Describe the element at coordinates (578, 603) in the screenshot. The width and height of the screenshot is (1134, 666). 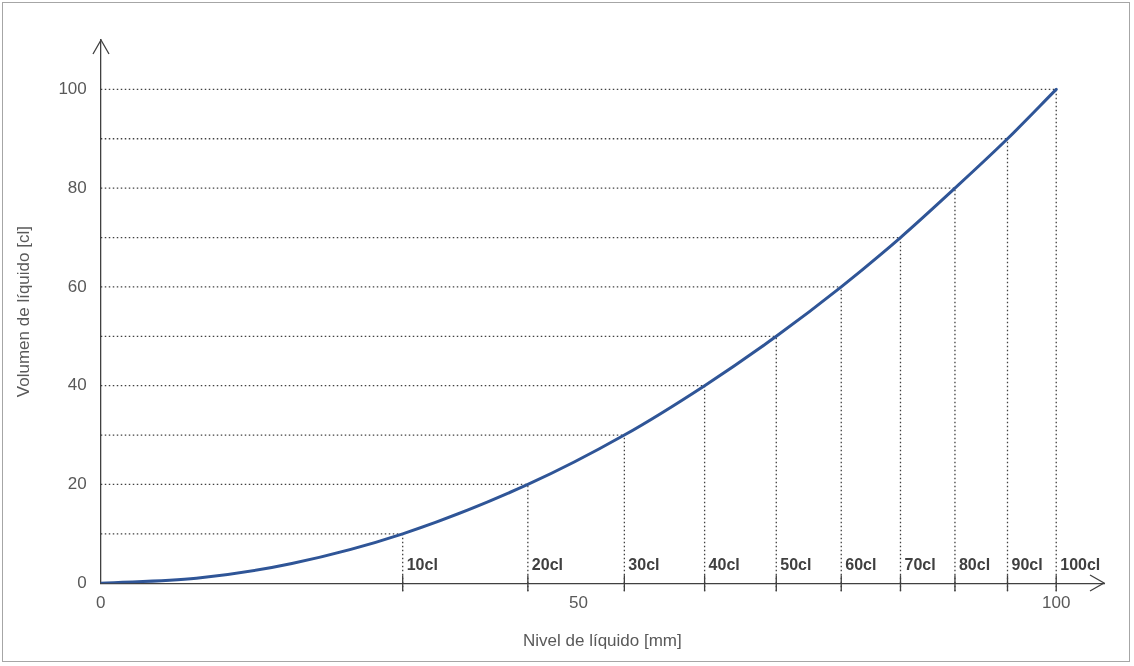
I see `x-tick-label: 50` at that location.